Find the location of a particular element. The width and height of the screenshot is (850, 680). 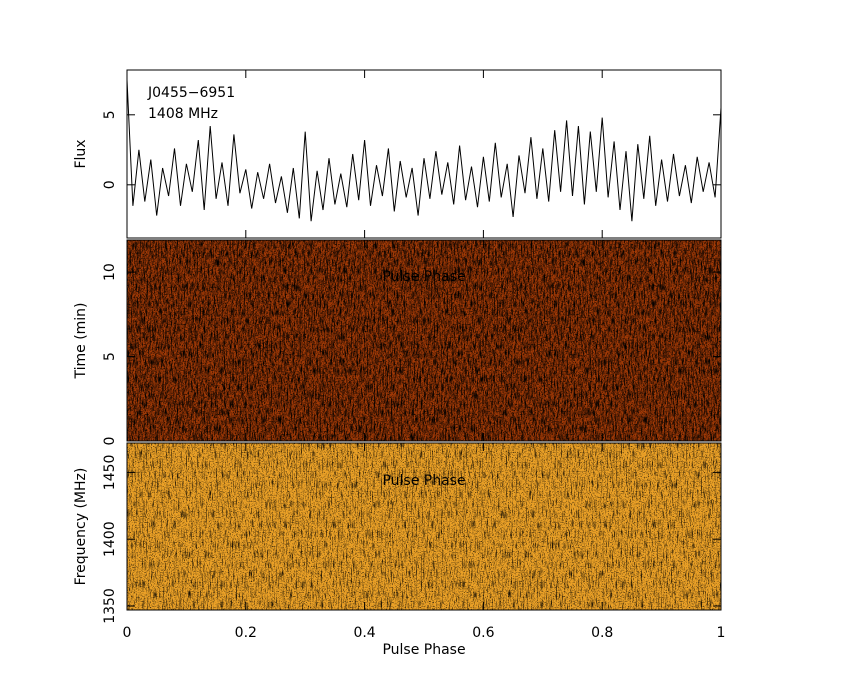

flux-line is located at coordinates (424, 150).